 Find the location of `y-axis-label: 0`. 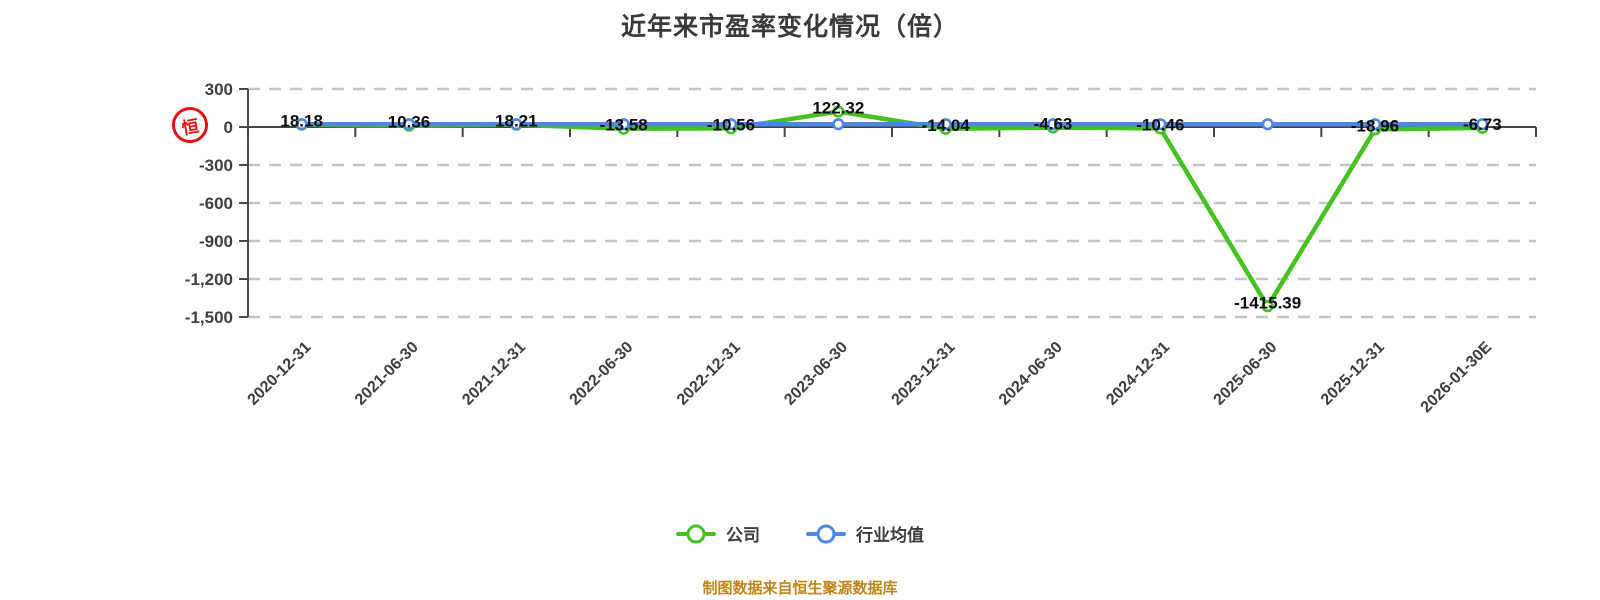

y-axis-label: 0 is located at coordinates (228, 127).